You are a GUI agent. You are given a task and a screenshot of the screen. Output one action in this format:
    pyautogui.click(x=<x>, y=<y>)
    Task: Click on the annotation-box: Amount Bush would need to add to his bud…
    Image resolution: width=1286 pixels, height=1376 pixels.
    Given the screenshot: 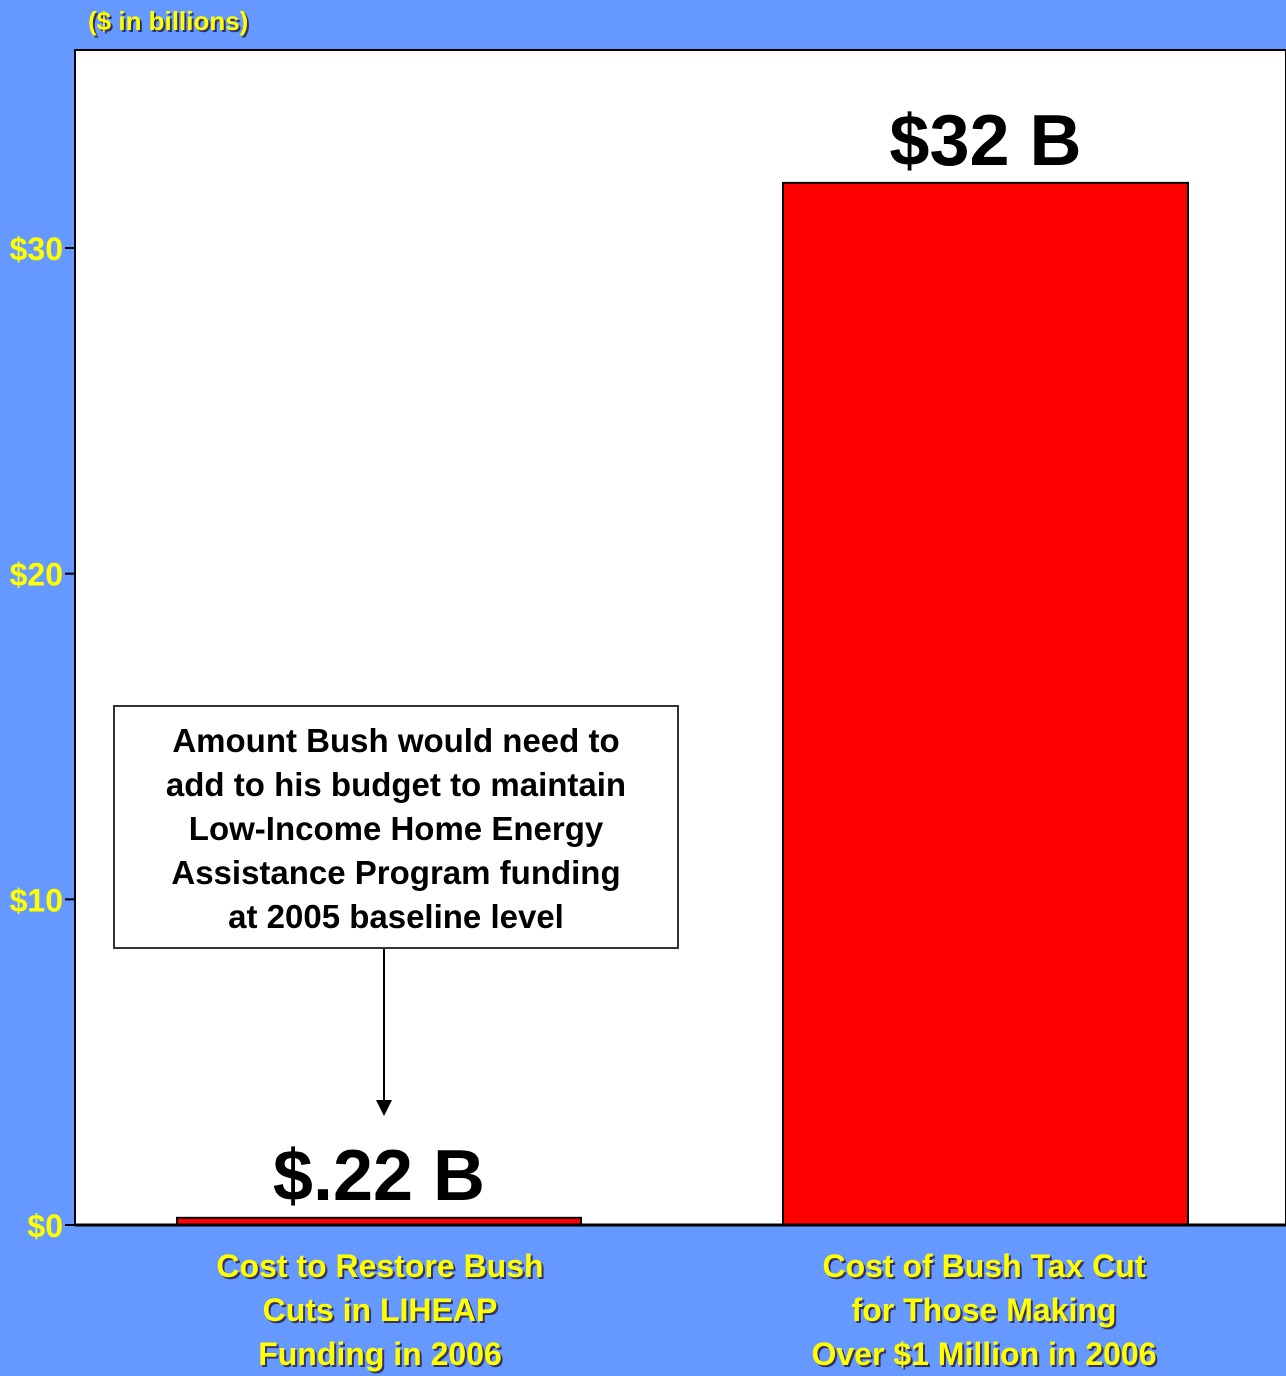 What is the action you would take?
    pyautogui.click(x=396, y=827)
    